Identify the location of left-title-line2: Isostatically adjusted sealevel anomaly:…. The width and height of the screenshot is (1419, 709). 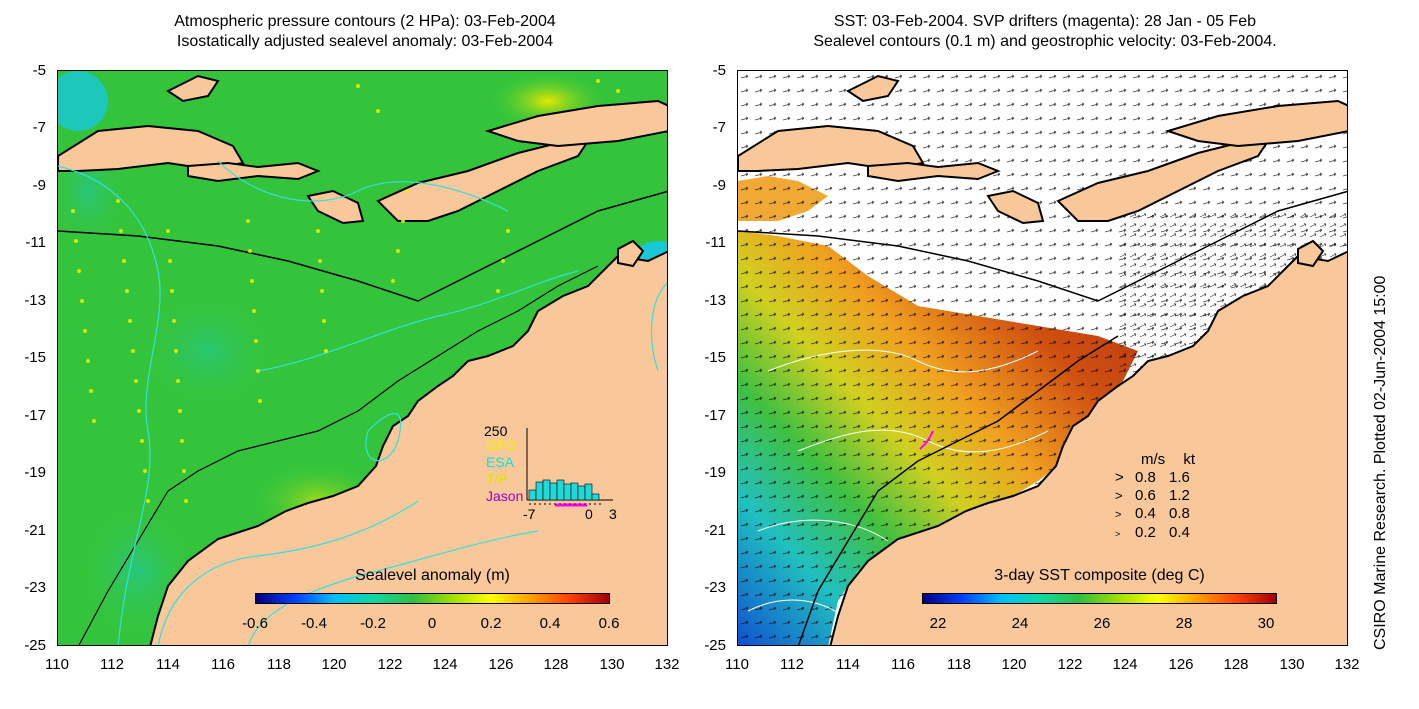
(365, 41).